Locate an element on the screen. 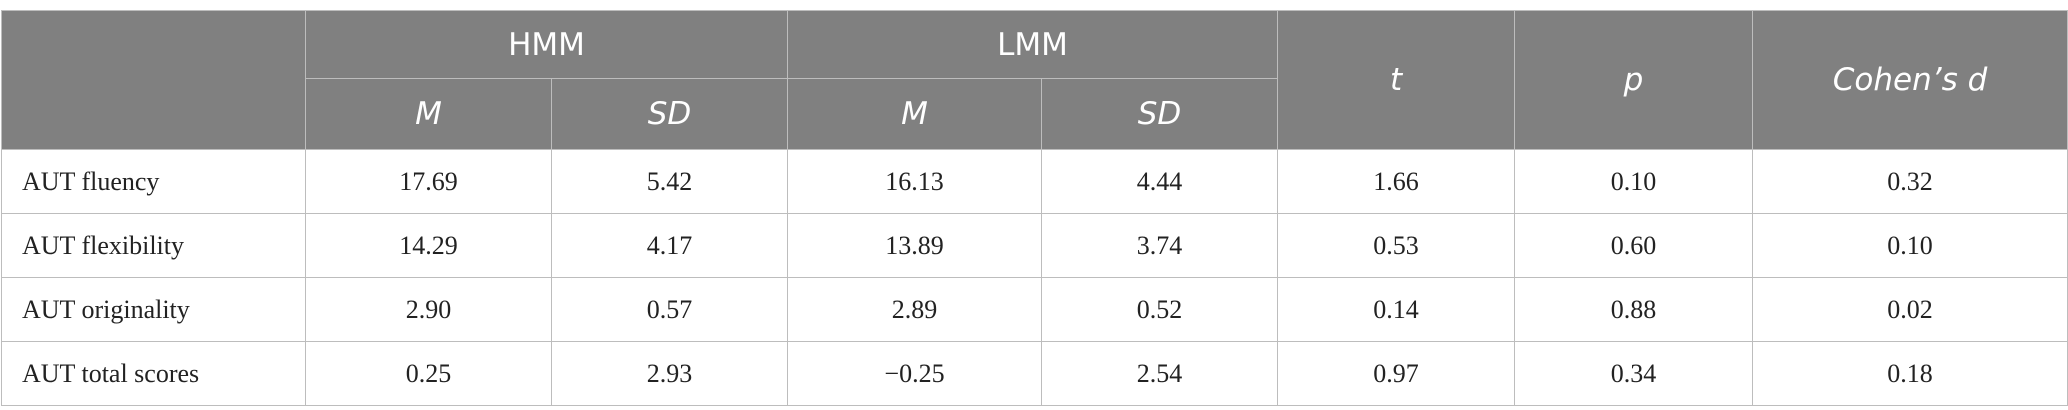 This screenshot has height=410, width=2068. value-cell: 0.14 is located at coordinates (1396, 309).